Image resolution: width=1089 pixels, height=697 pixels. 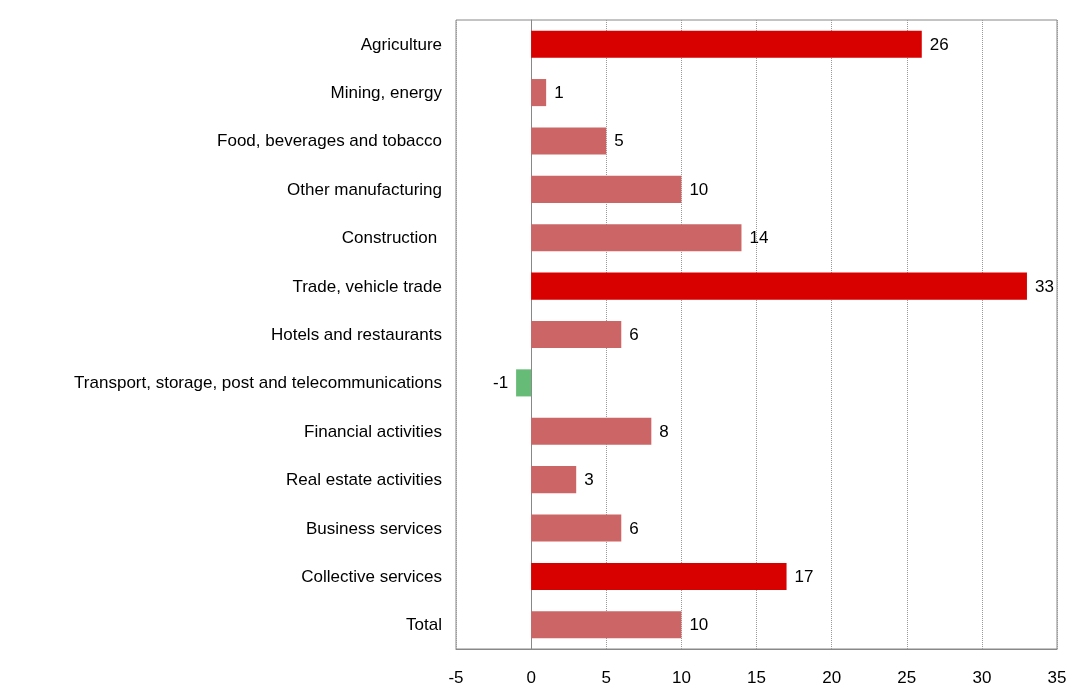 I want to click on data-label: 5, so click(x=619, y=141).